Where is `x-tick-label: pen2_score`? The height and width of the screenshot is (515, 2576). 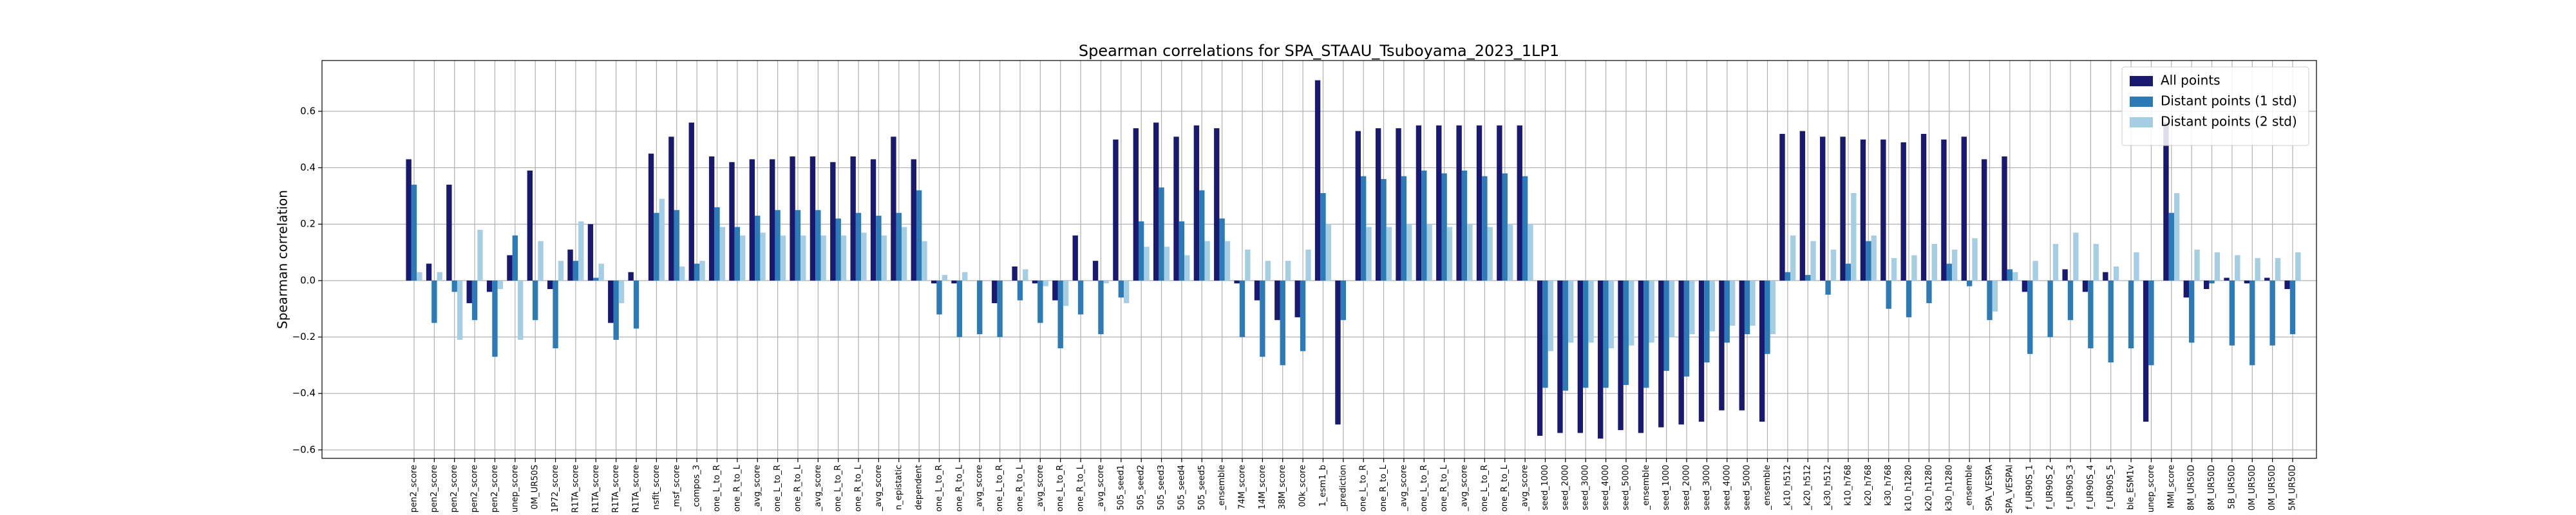
x-tick-label: pen2_score is located at coordinates (475, 489).